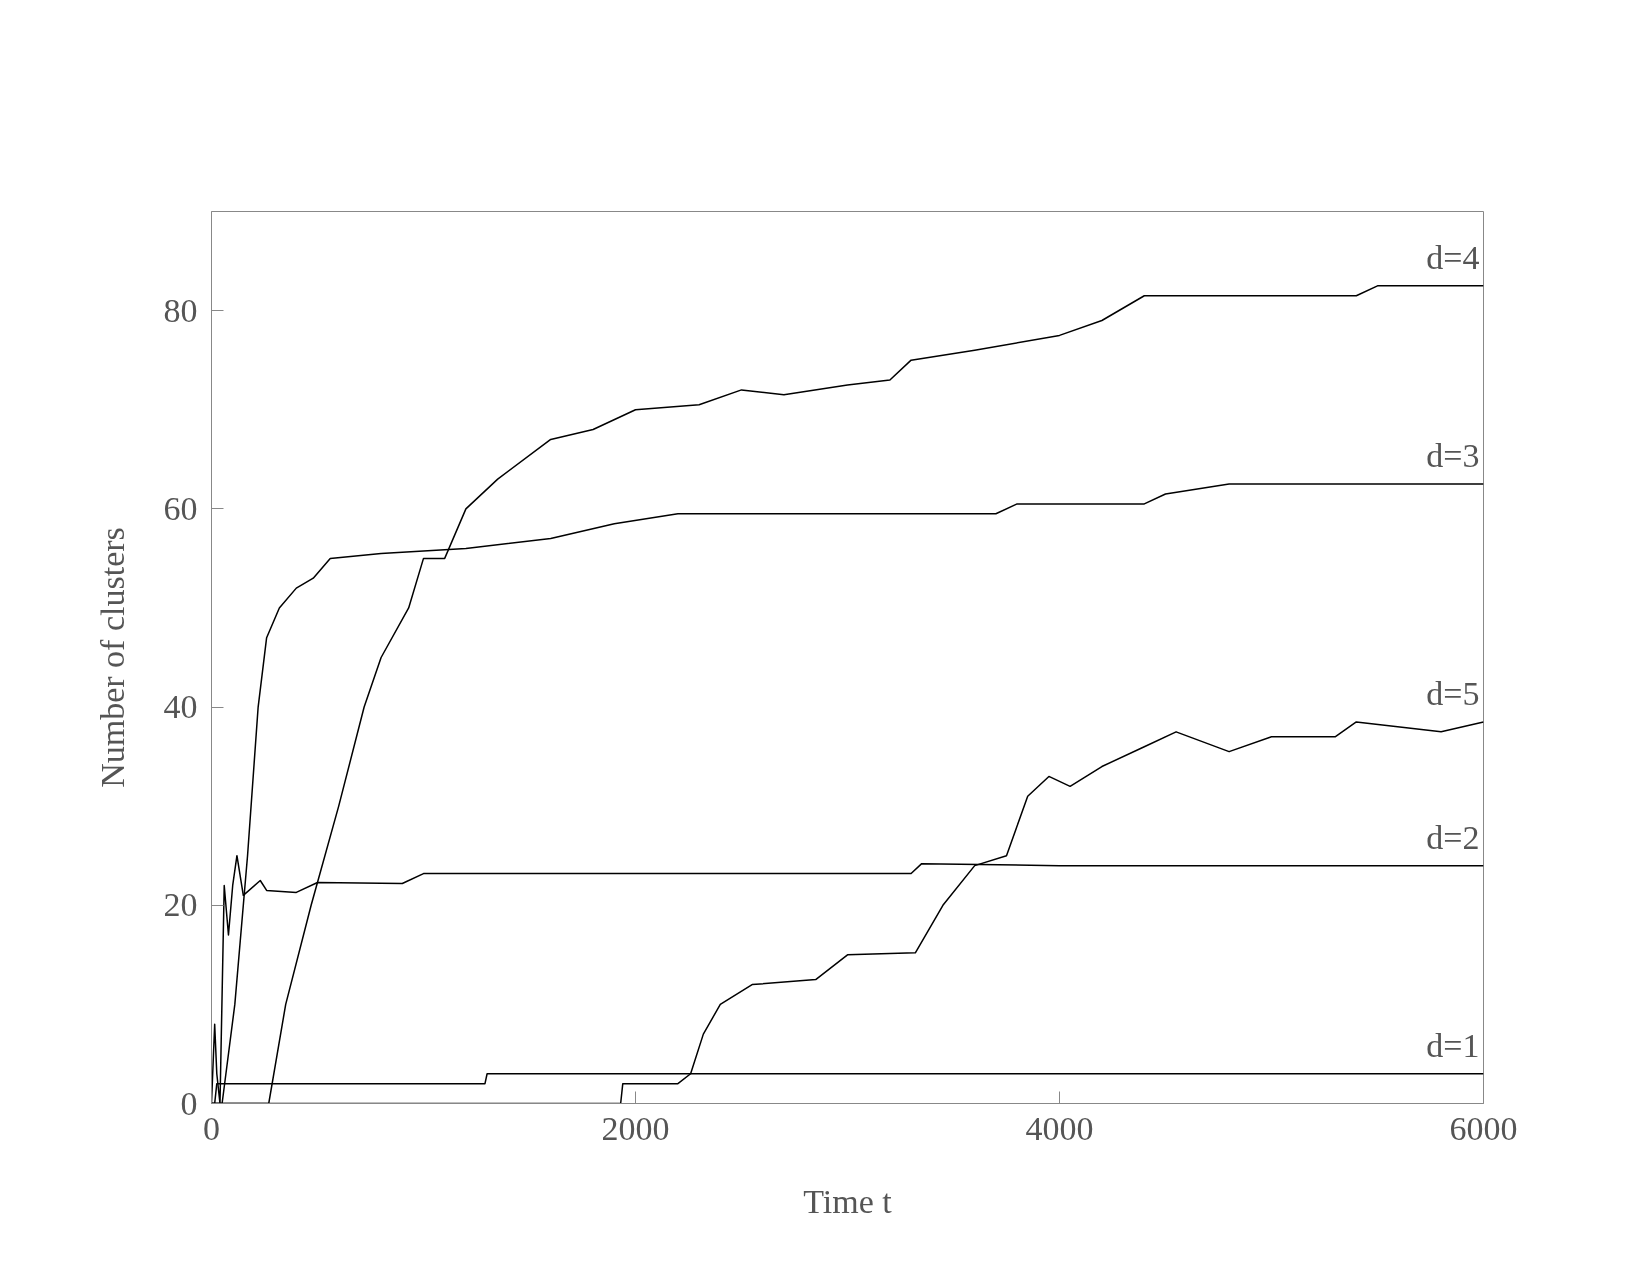 The height and width of the screenshot is (1275, 1650). What do you see at coordinates (180, 905) in the screenshot?
I see `y-tick-label: 20` at bounding box center [180, 905].